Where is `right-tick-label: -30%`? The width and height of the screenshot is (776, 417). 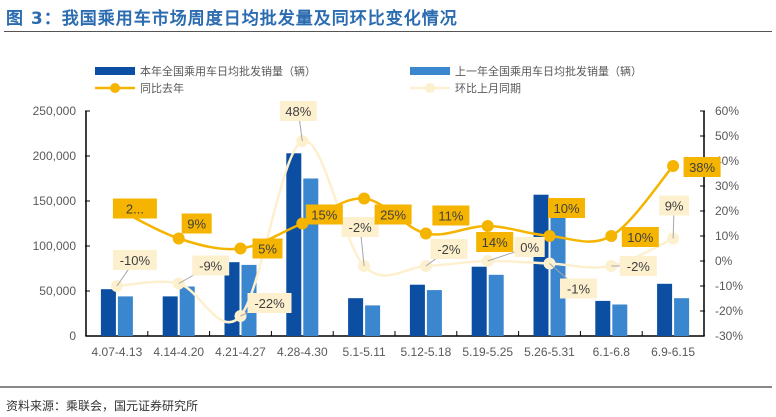 right-tick-label: -30% is located at coordinates (729, 336).